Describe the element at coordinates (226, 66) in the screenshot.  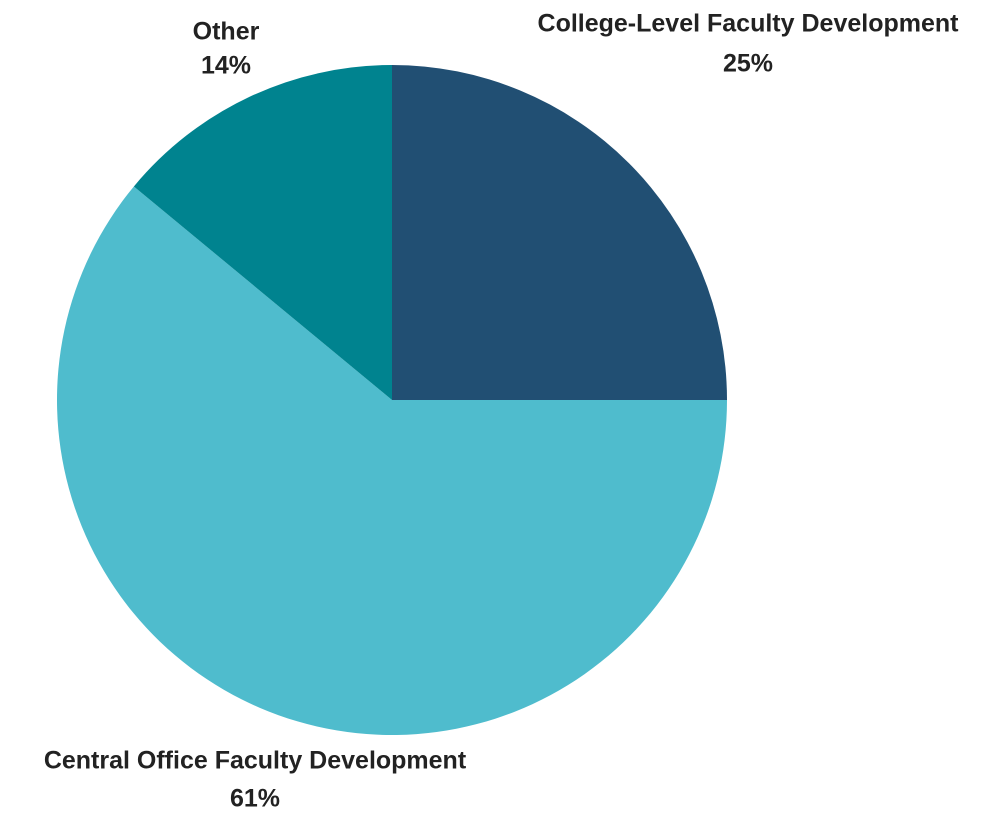
I see `slice-value-label: 14%` at that location.